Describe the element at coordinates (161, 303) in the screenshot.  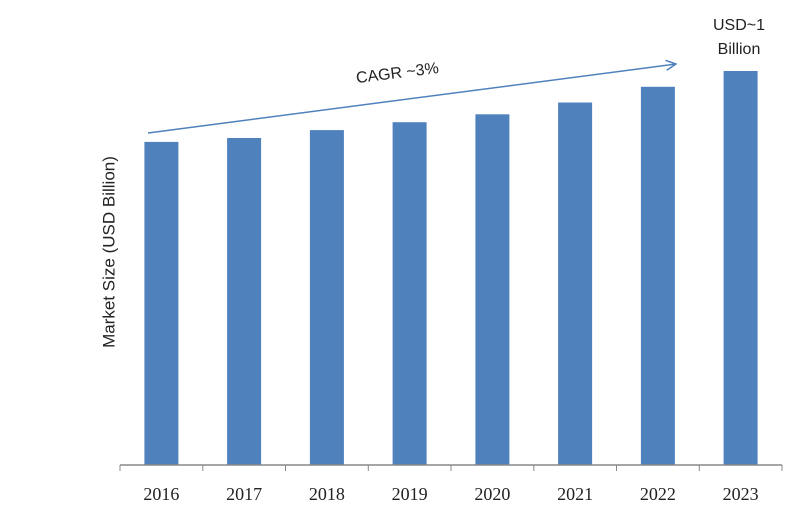
I see `bar-2016` at that location.